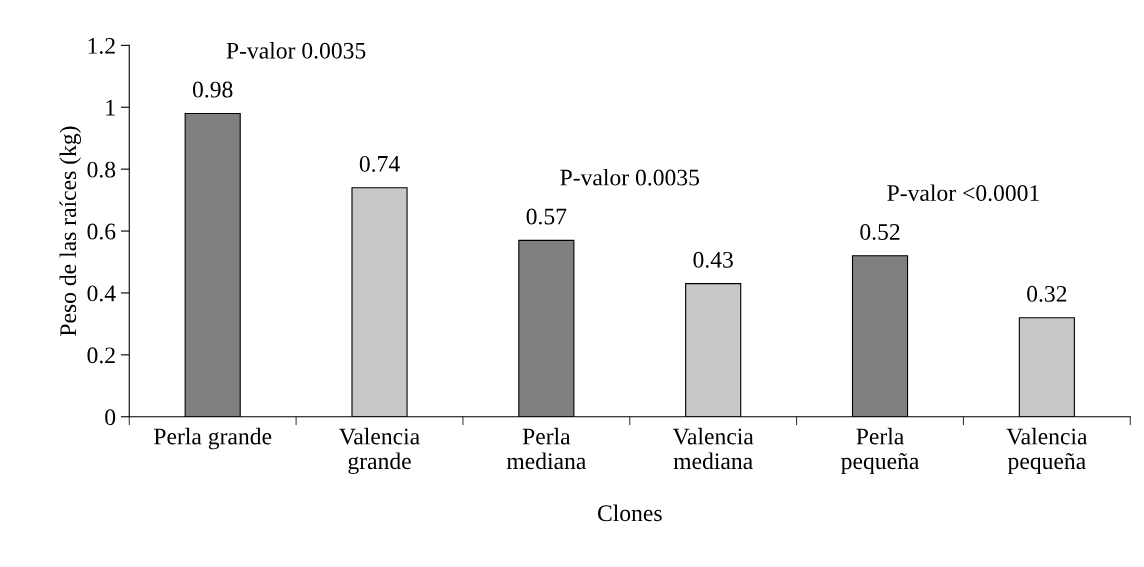 The height and width of the screenshot is (567, 1144). What do you see at coordinates (101, 169) in the screenshot?
I see `y-tick-label: 0.8` at bounding box center [101, 169].